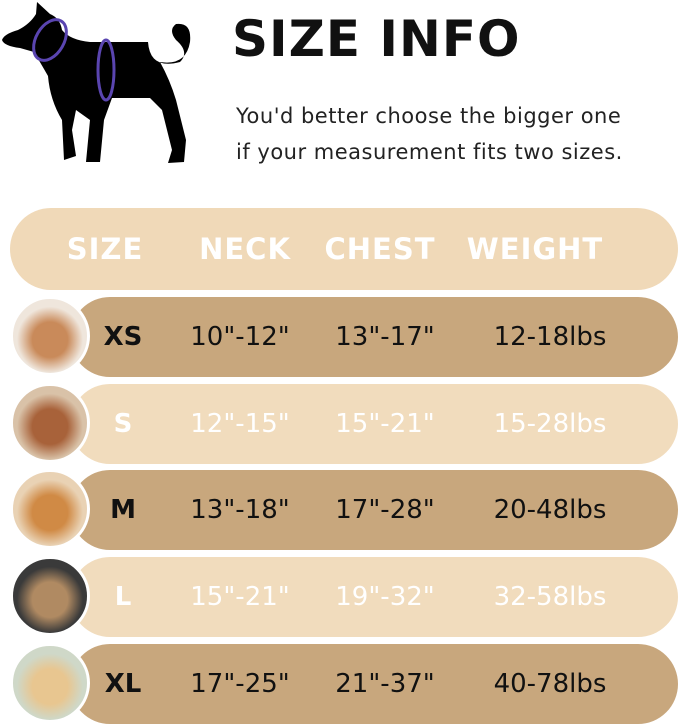 The height and width of the screenshot is (725, 679). Describe the element at coordinates (385, 424) in the screenshot. I see `chest-cell: 15"-21"` at that location.